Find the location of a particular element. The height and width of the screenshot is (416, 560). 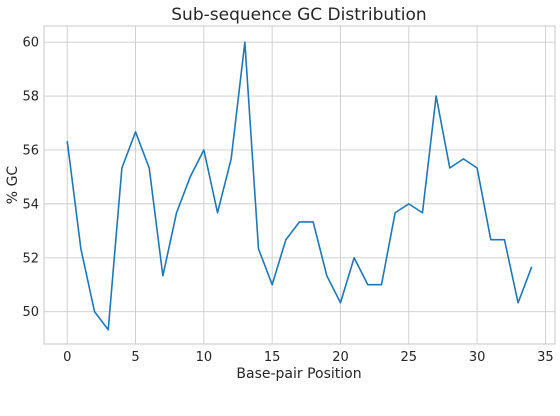

x-tick-label: 10 is located at coordinates (204, 357).